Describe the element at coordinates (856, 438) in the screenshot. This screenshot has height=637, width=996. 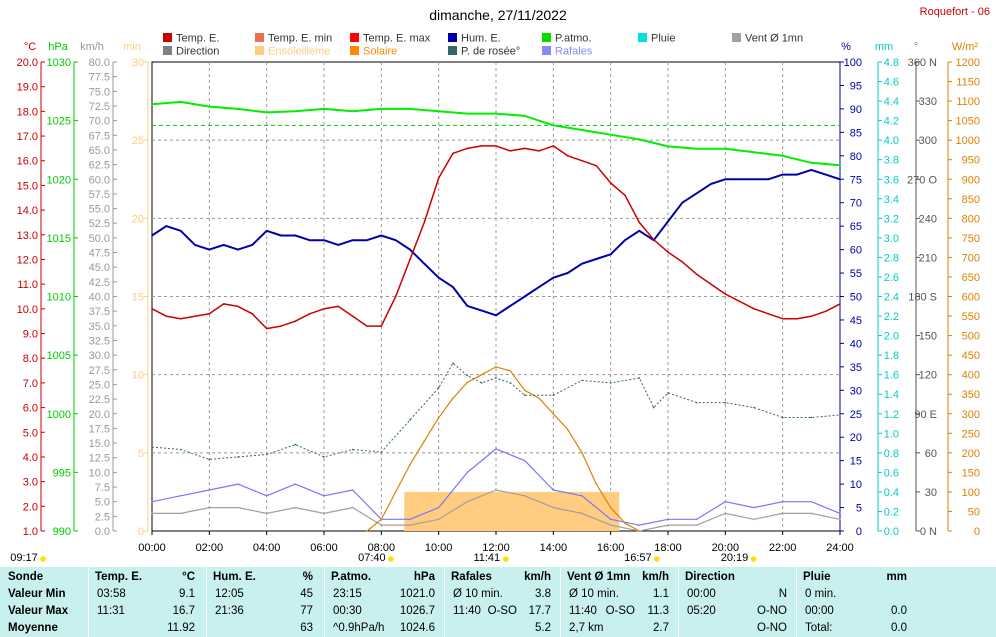
I see `humidity-axis-tick-label: 20` at that location.